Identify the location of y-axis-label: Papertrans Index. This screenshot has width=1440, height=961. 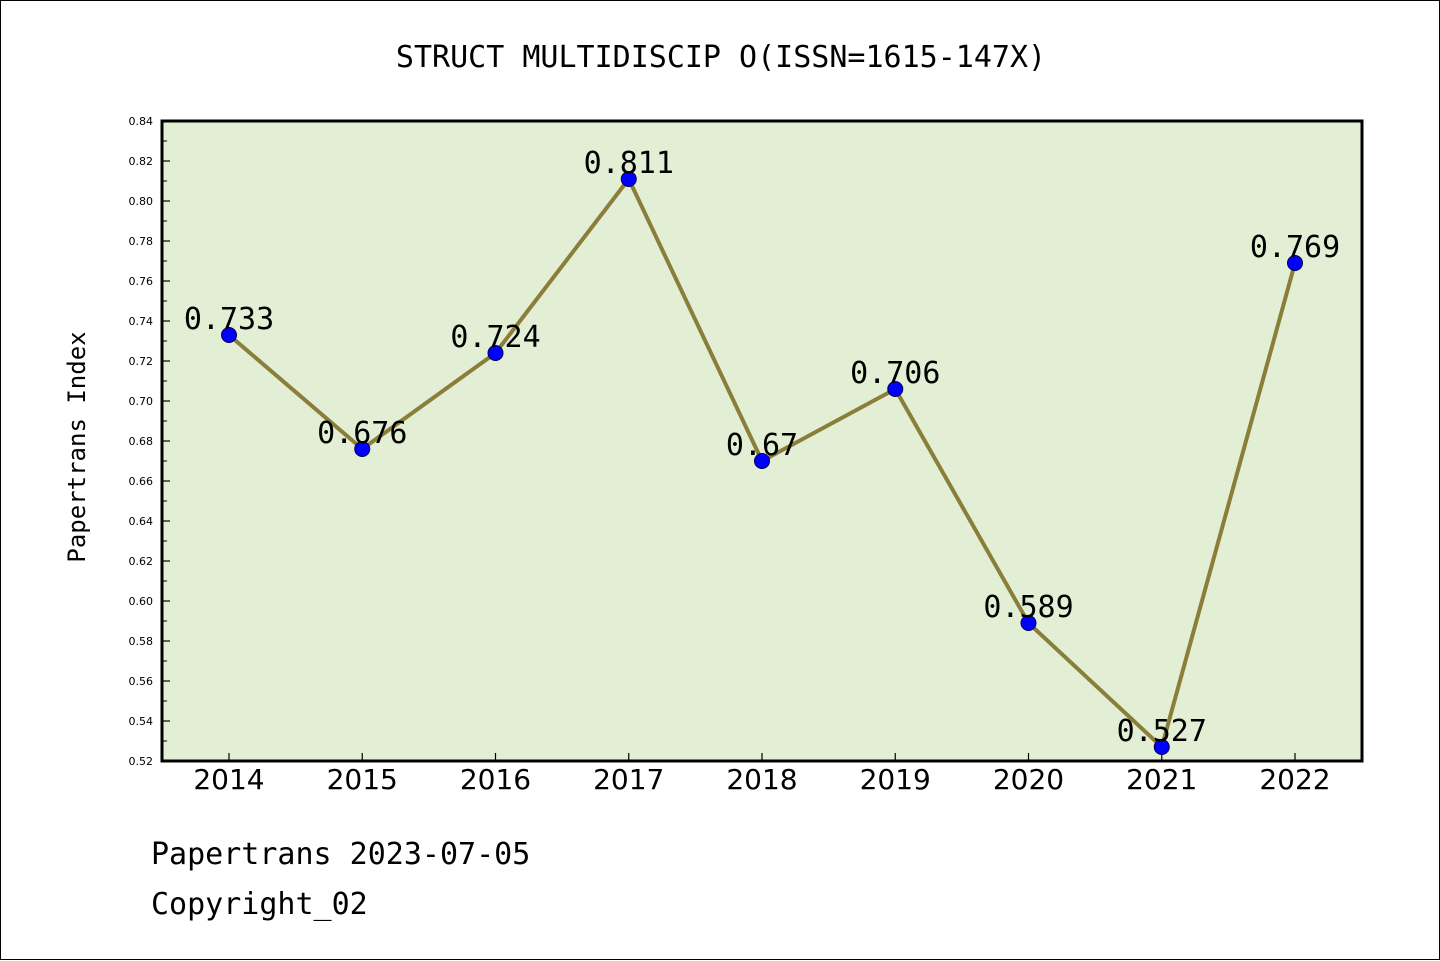
(77, 446).